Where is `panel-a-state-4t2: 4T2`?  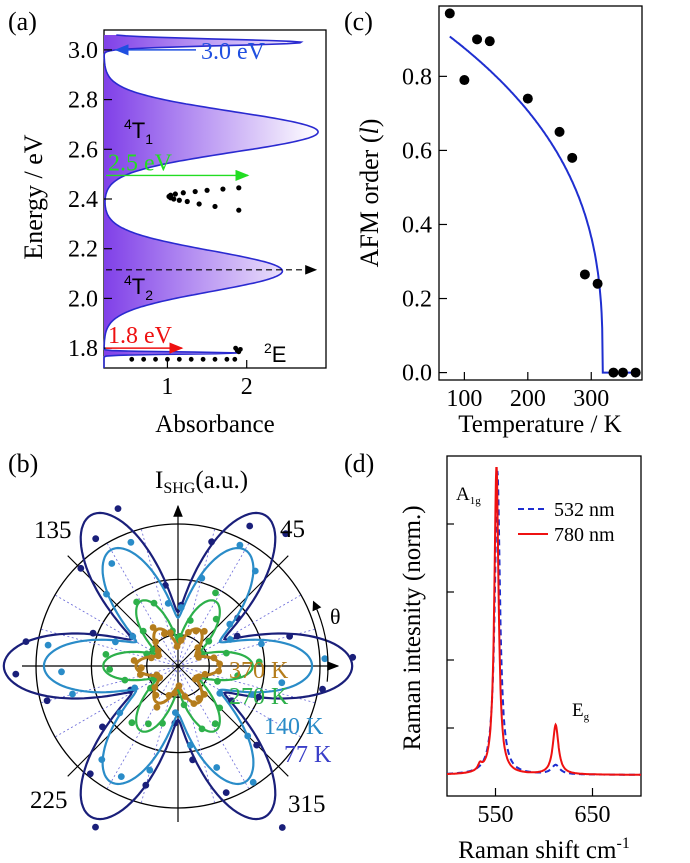
panel-a-state-4t2: 4T2 is located at coordinates (138, 287).